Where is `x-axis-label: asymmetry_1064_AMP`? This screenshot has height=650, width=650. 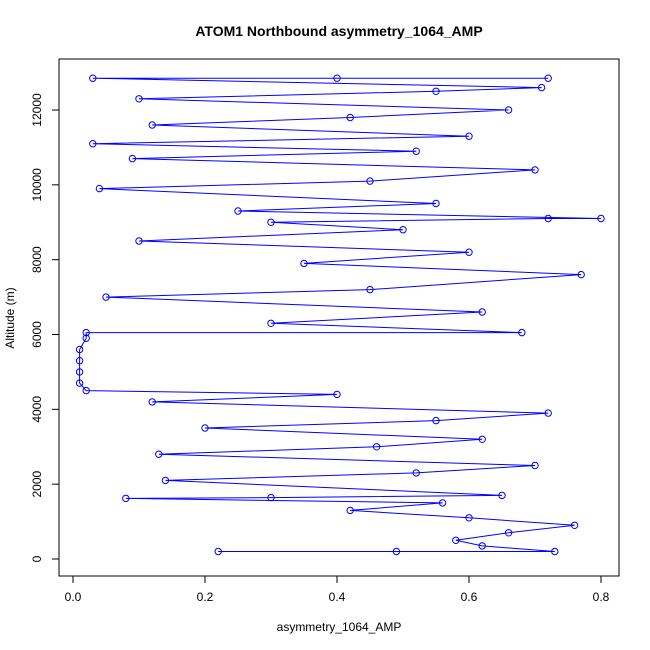
x-axis-label: asymmetry_1064_AMP is located at coordinates (339, 627).